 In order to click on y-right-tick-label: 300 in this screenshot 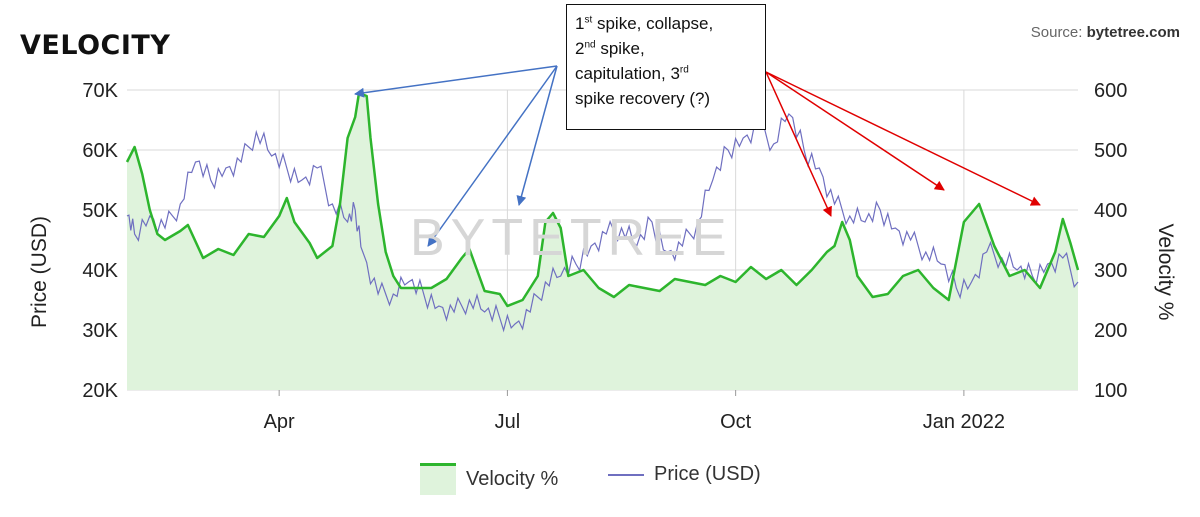, I will do `click(1110, 271)`.